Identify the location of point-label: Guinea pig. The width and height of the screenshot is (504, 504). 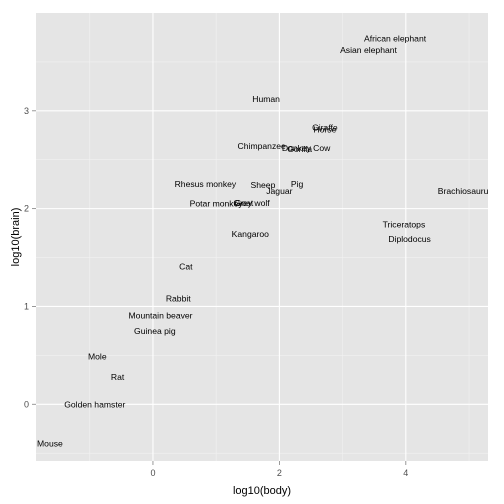
(155, 331).